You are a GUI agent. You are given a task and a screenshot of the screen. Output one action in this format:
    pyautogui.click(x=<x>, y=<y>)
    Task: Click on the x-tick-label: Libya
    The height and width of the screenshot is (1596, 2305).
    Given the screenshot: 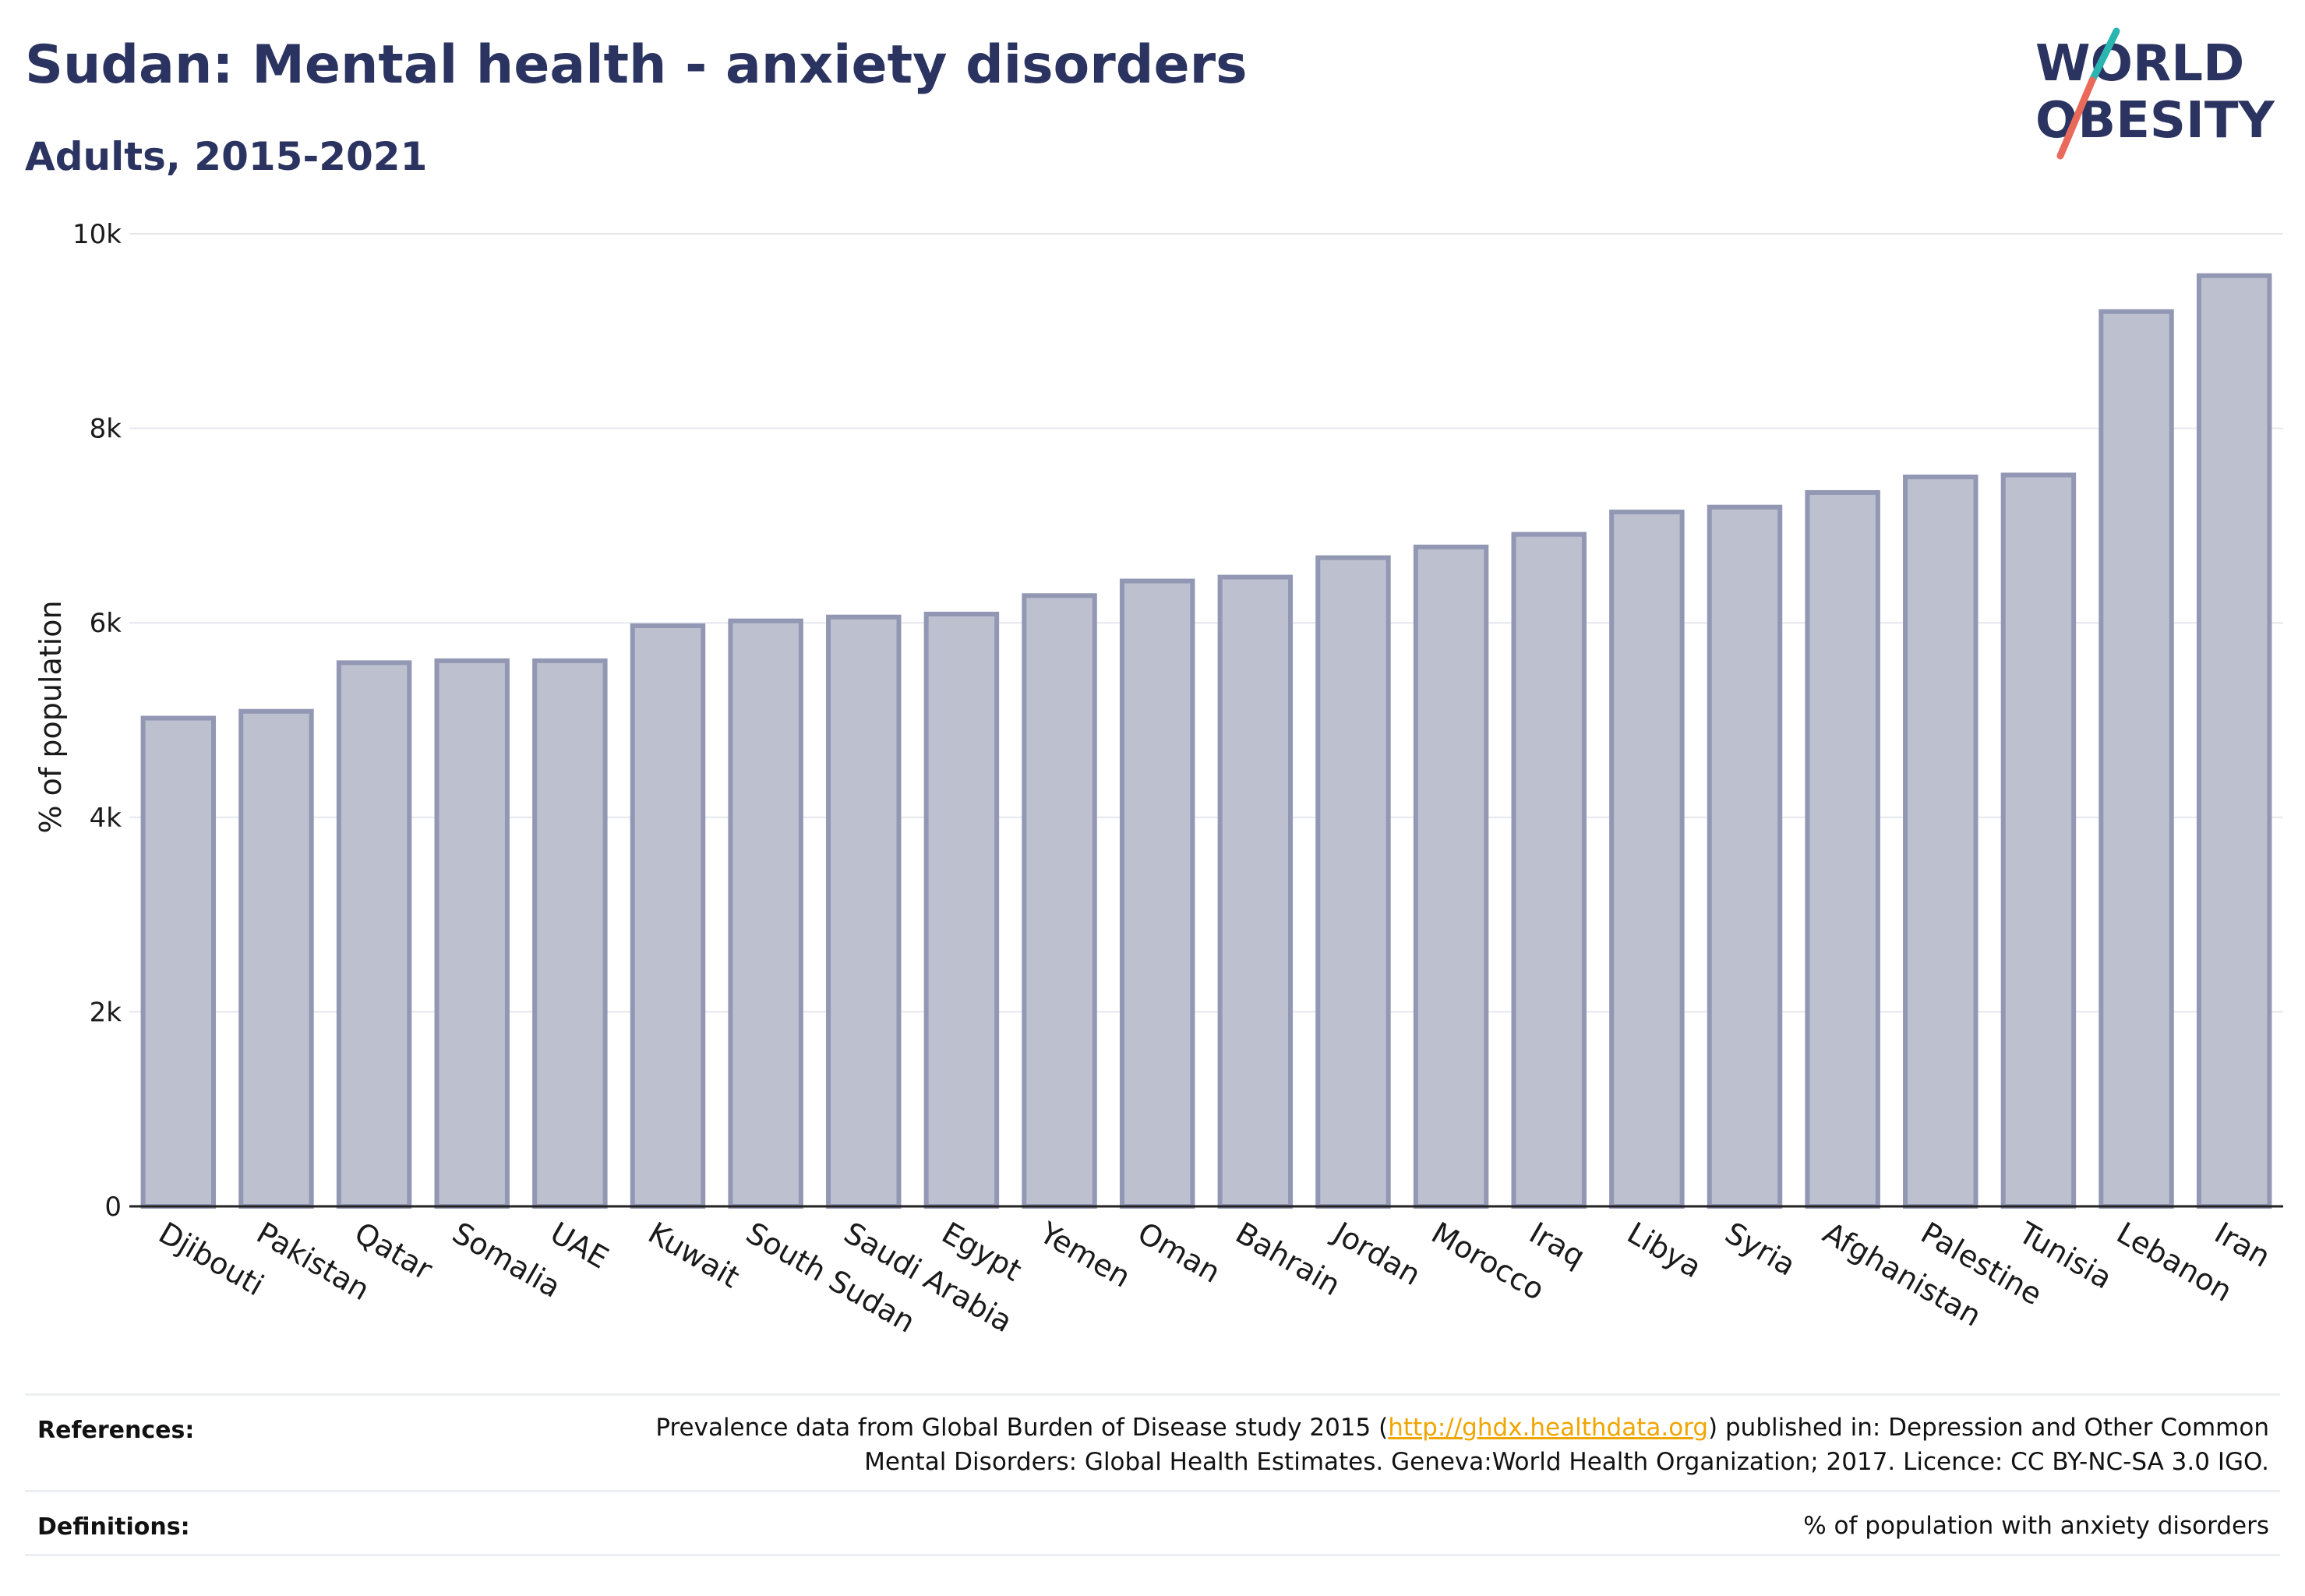 What is the action you would take?
    pyautogui.click(x=1664, y=1250)
    